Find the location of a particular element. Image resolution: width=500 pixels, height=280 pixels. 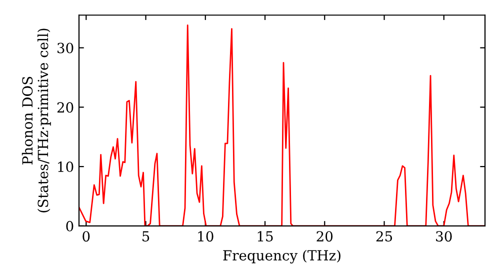

x-tick-label: 20 is located at coordinates (324, 236).